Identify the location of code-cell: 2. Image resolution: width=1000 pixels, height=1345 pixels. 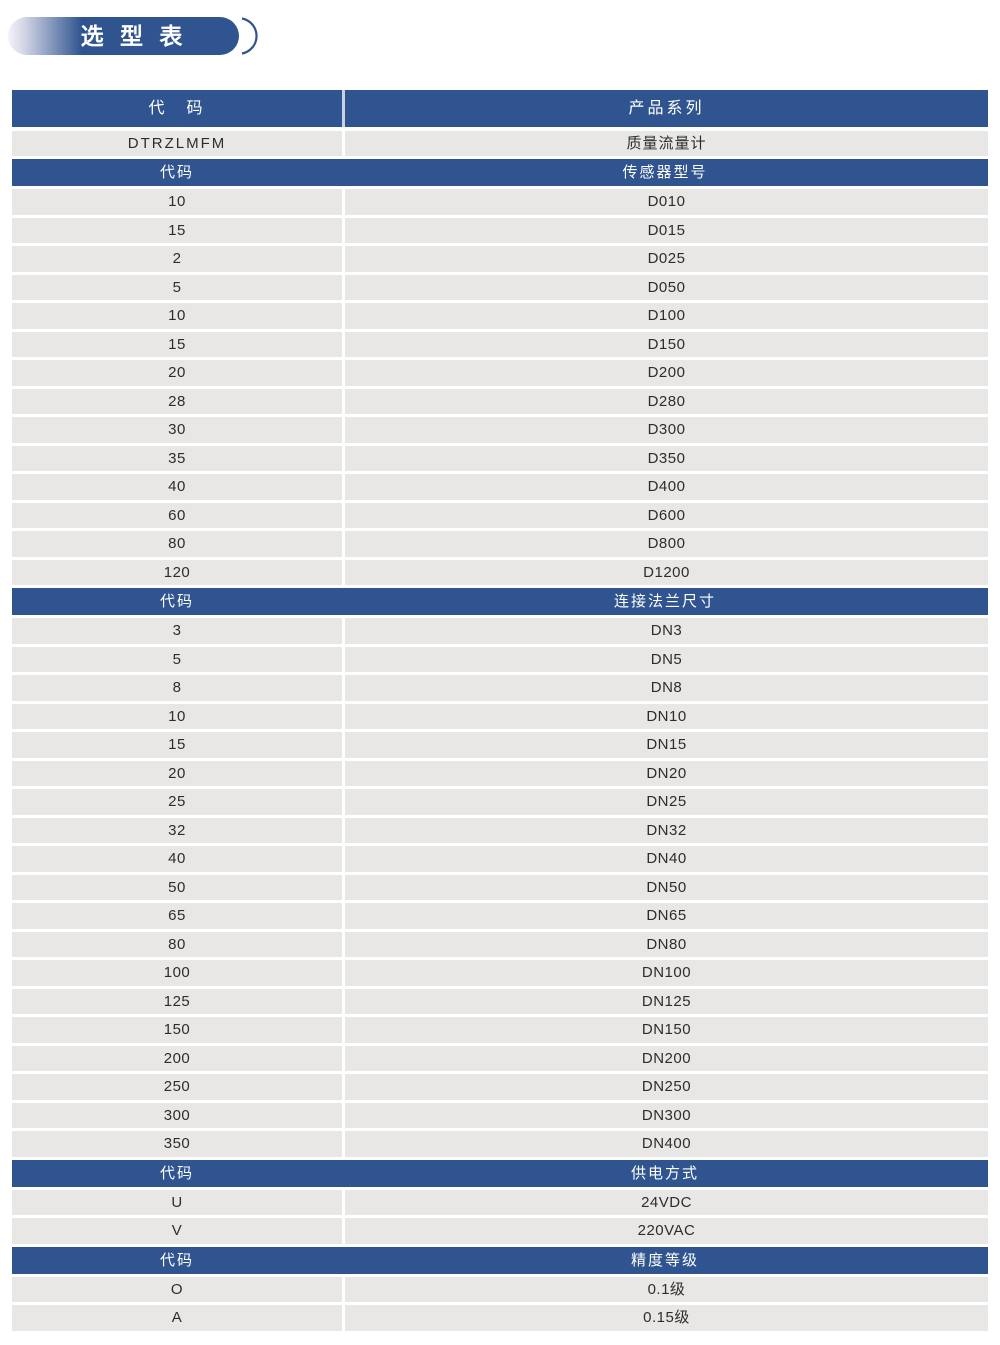
(177, 259).